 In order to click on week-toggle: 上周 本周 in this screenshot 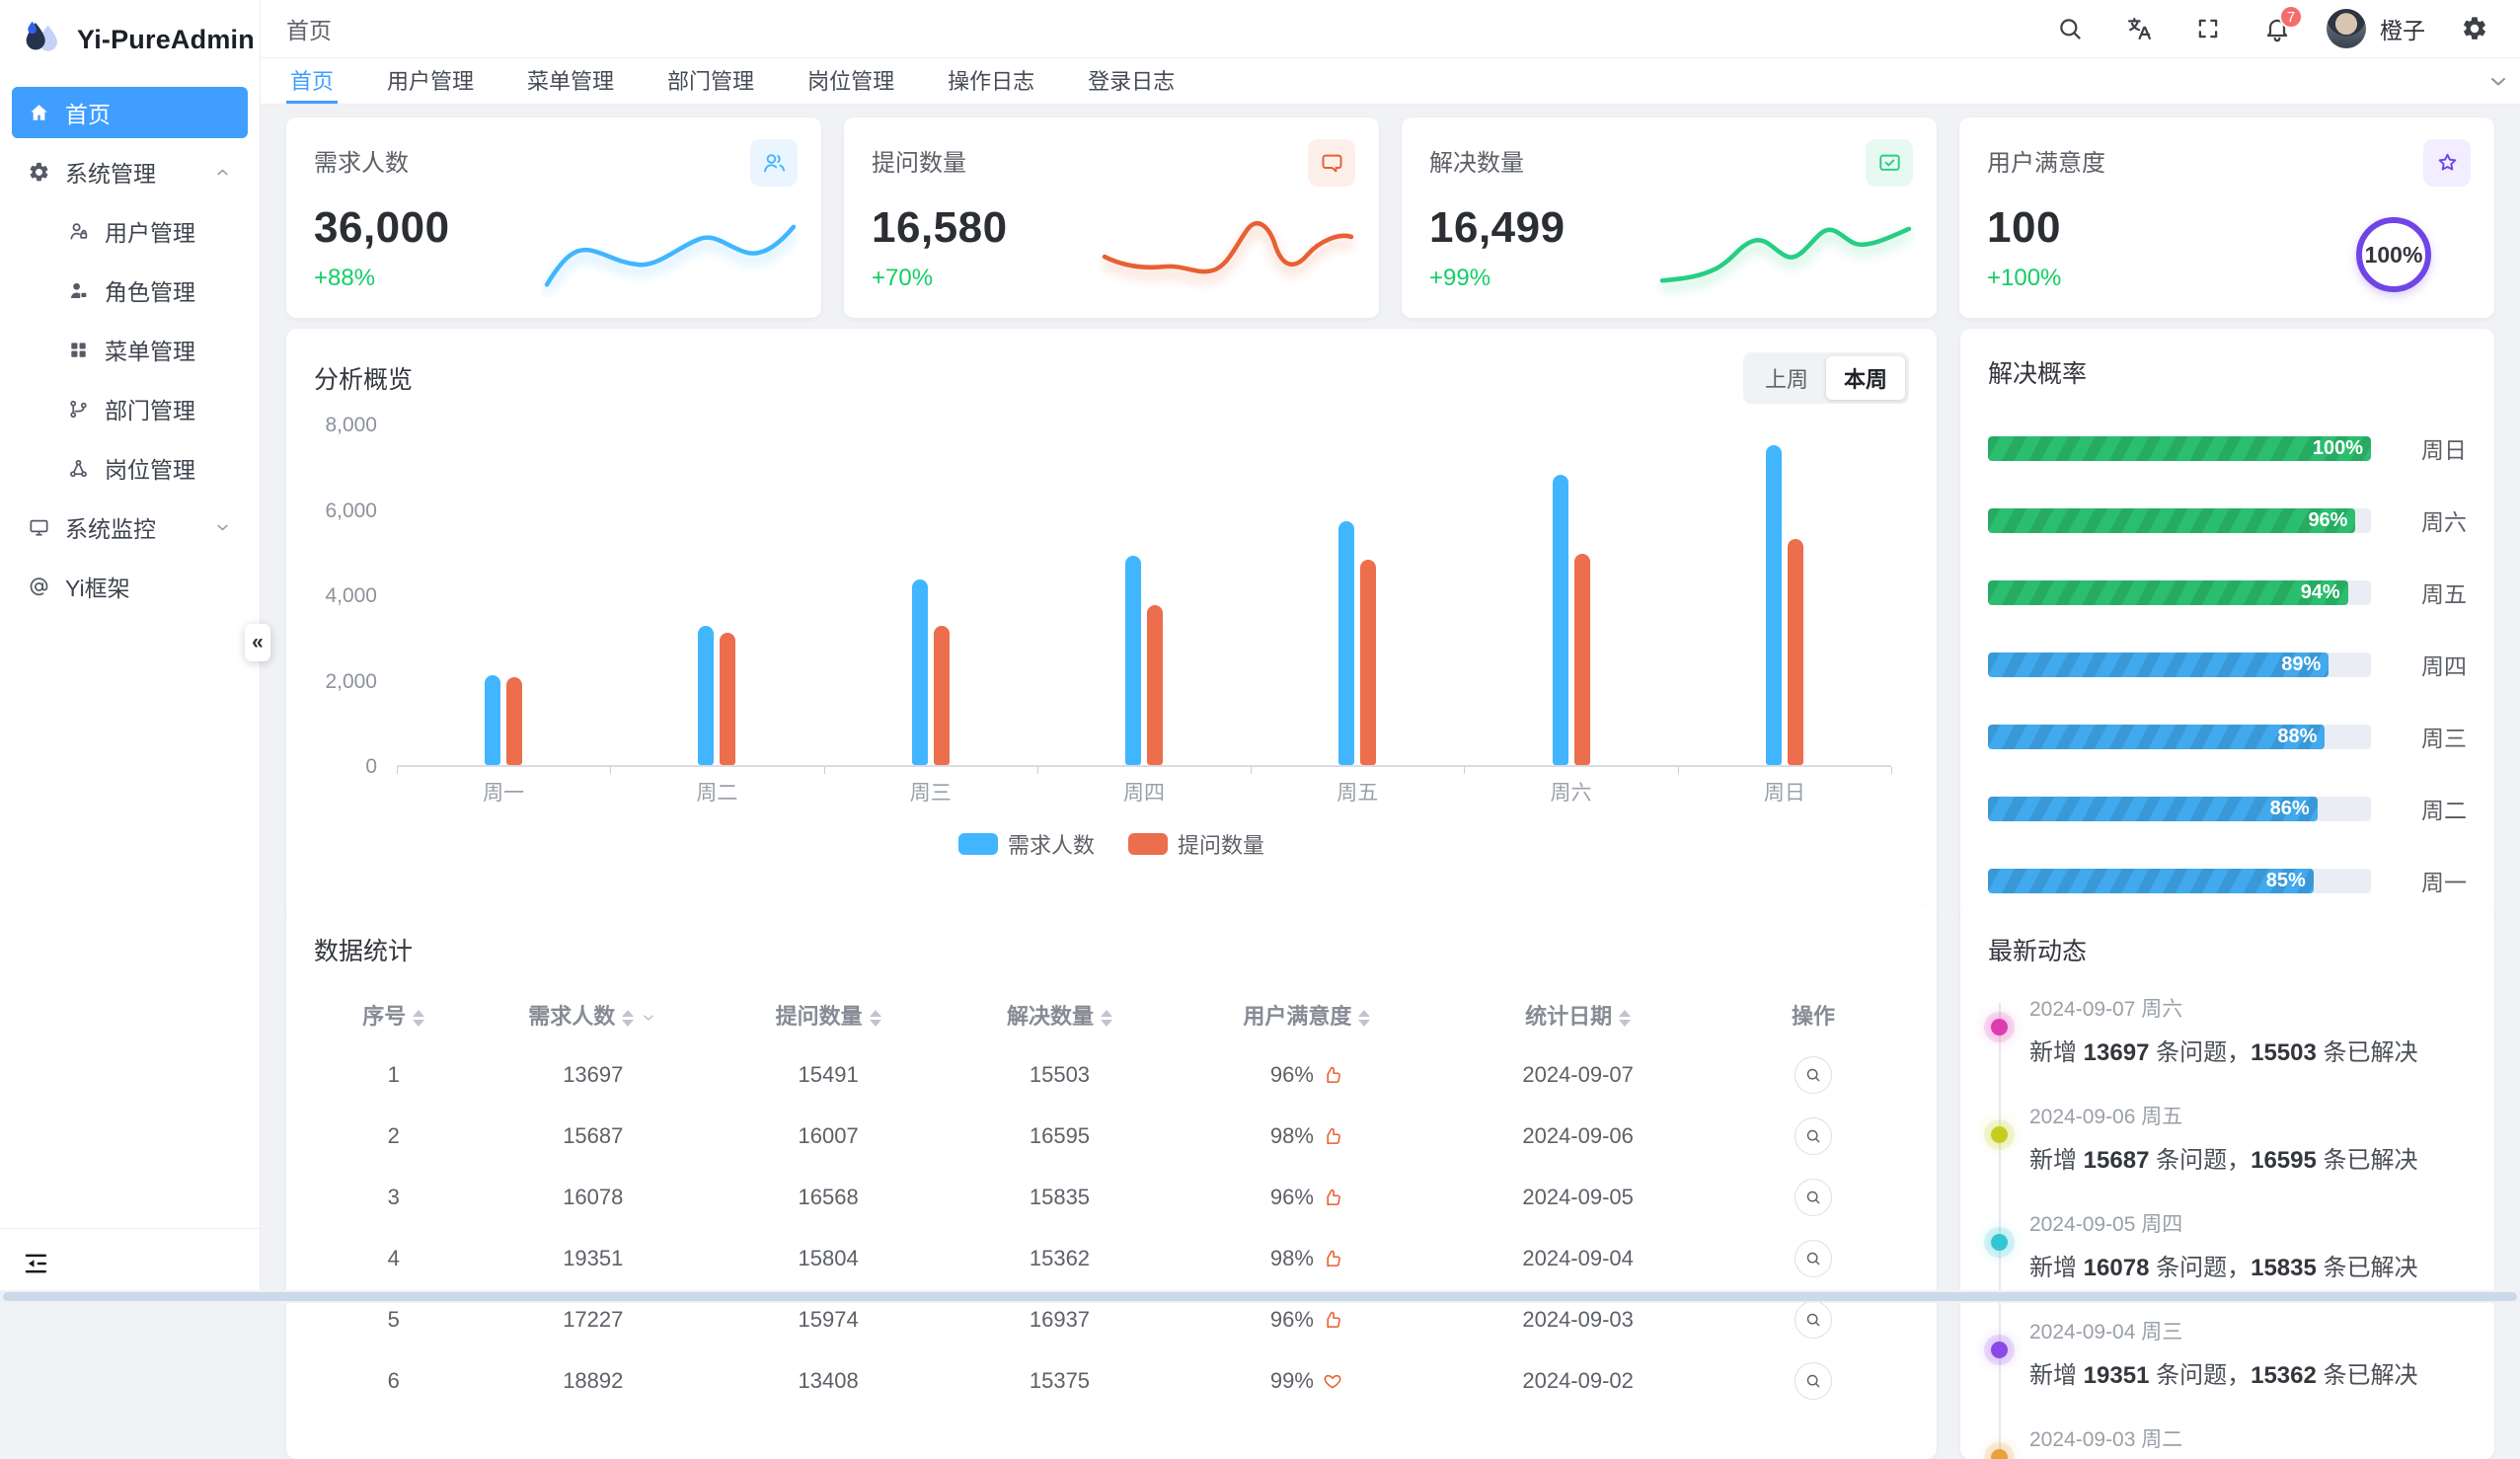, I will do `click(1825, 378)`.